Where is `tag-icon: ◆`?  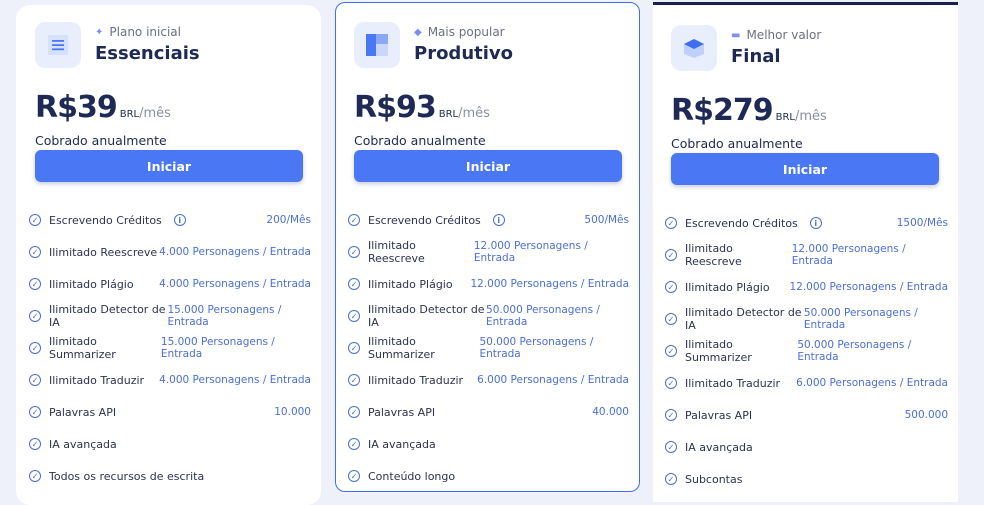 tag-icon: ◆ is located at coordinates (418, 32).